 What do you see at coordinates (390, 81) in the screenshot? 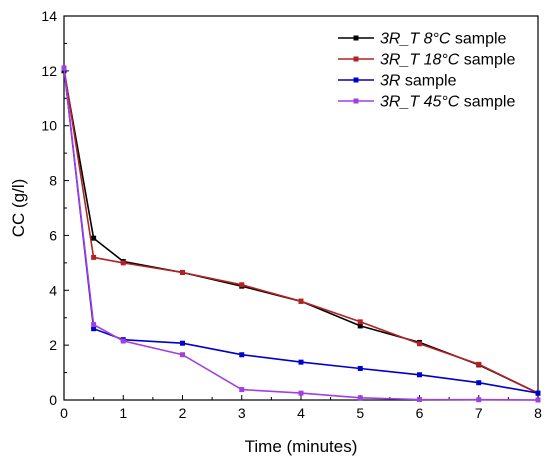
I see `legend-label-italic: 3R` at bounding box center [390, 81].